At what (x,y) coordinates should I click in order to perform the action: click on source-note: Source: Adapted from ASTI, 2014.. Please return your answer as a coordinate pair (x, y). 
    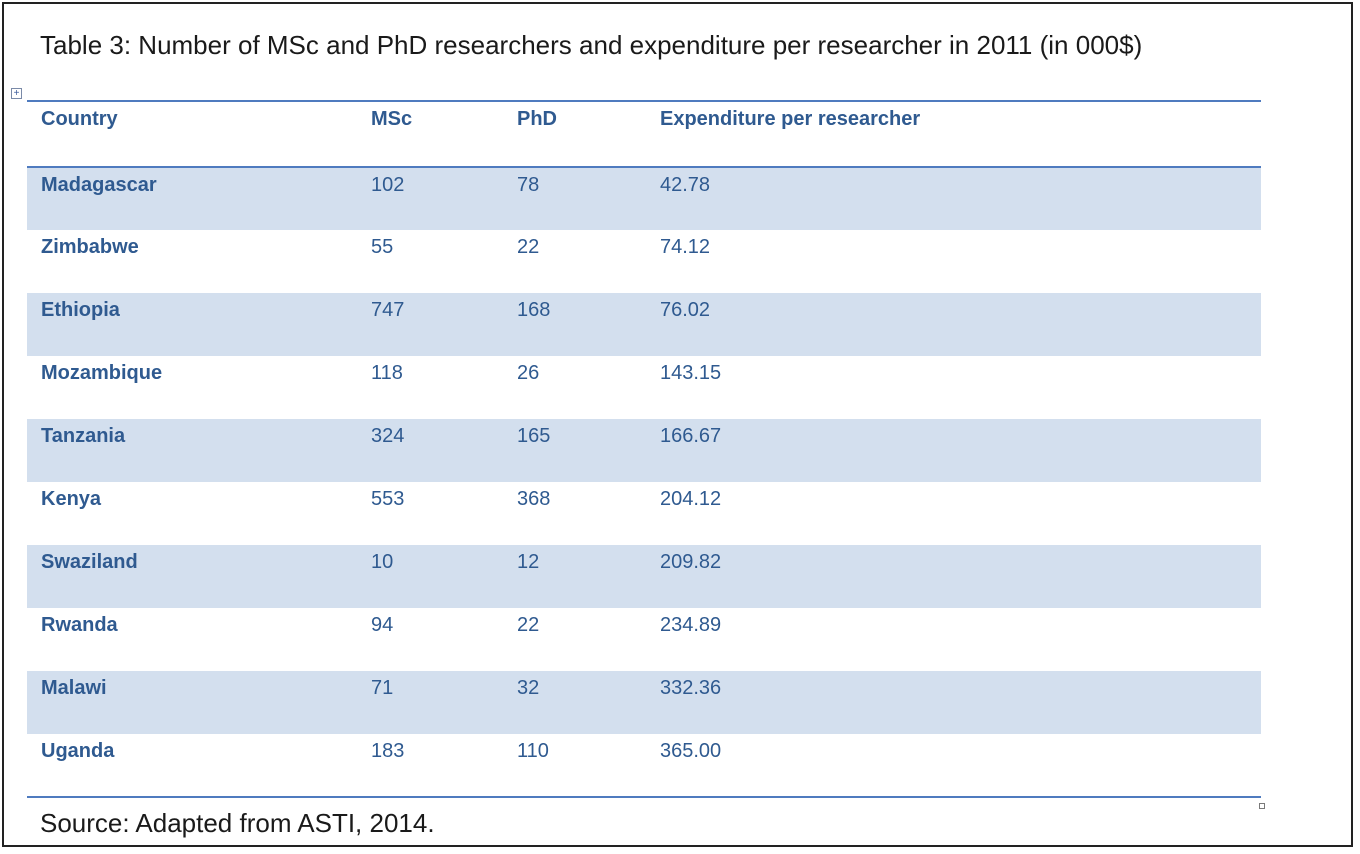
    Looking at the image, I should click on (237, 823).